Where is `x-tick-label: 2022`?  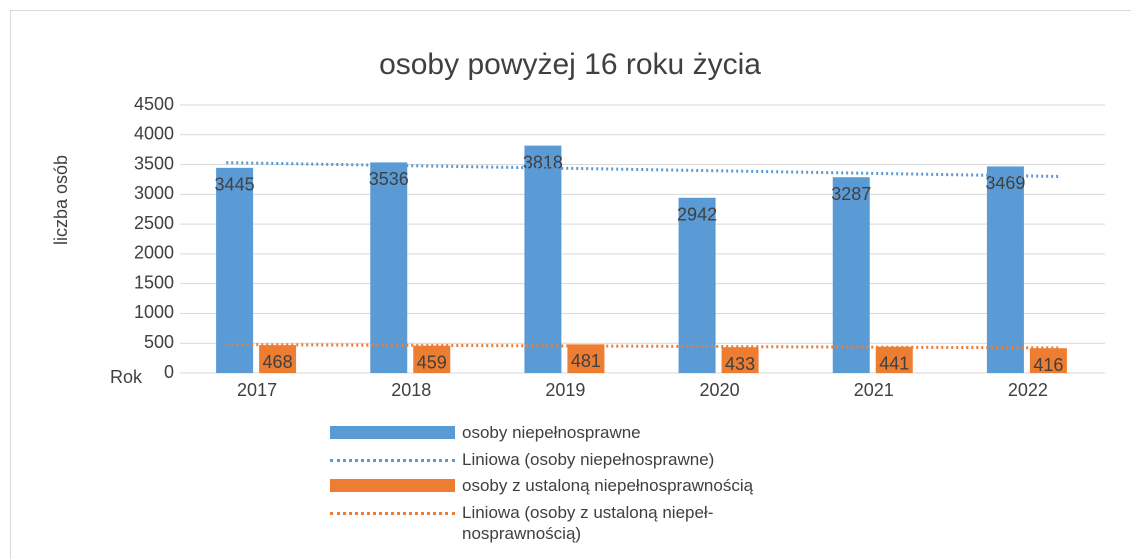
x-tick-label: 2022 is located at coordinates (1028, 390).